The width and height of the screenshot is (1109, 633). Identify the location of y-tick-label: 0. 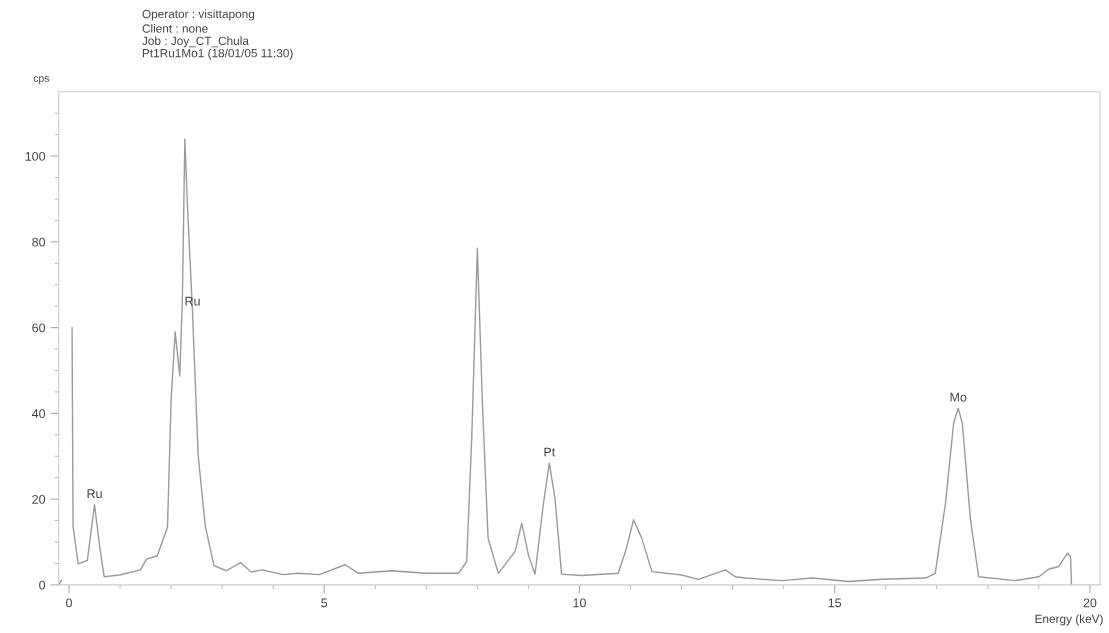
(42, 585).